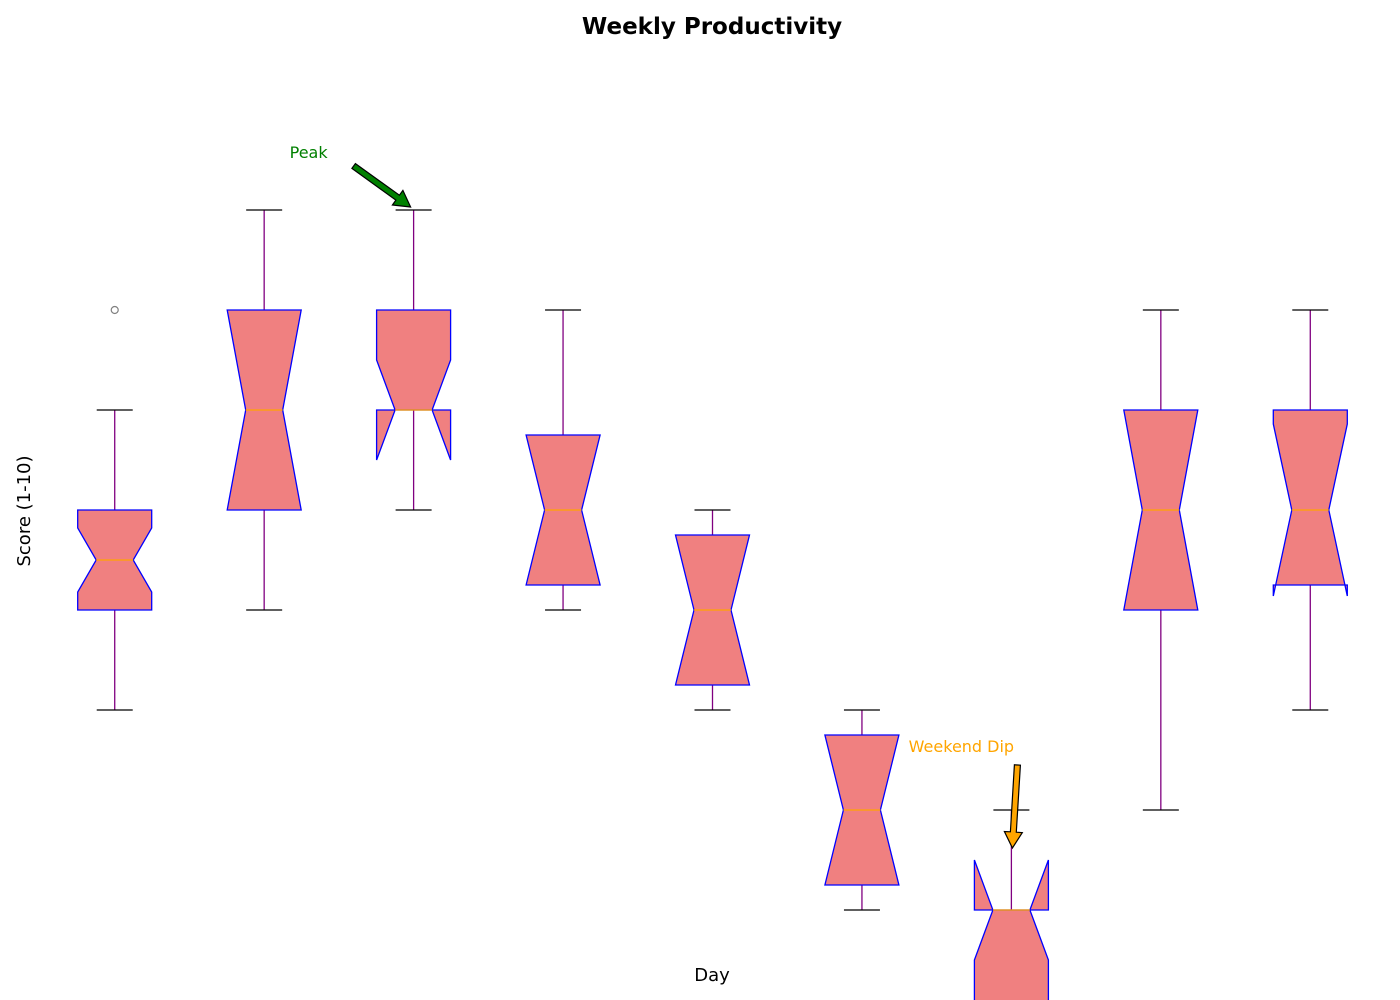 The width and height of the screenshot is (1400, 1000). Describe the element at coordinates (309, 152) in the screenshot. I see `annotation-peak-label: Peak` at that location.